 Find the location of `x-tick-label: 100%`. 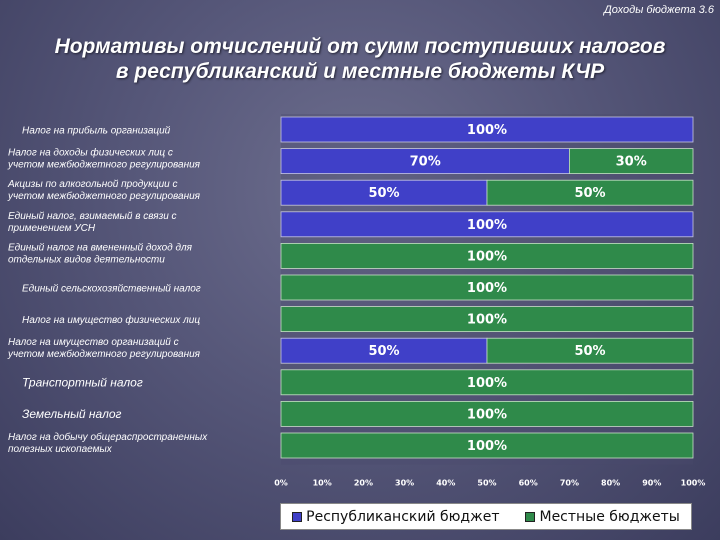

x-tick-label: 100% is located at coordinates (693, 483).